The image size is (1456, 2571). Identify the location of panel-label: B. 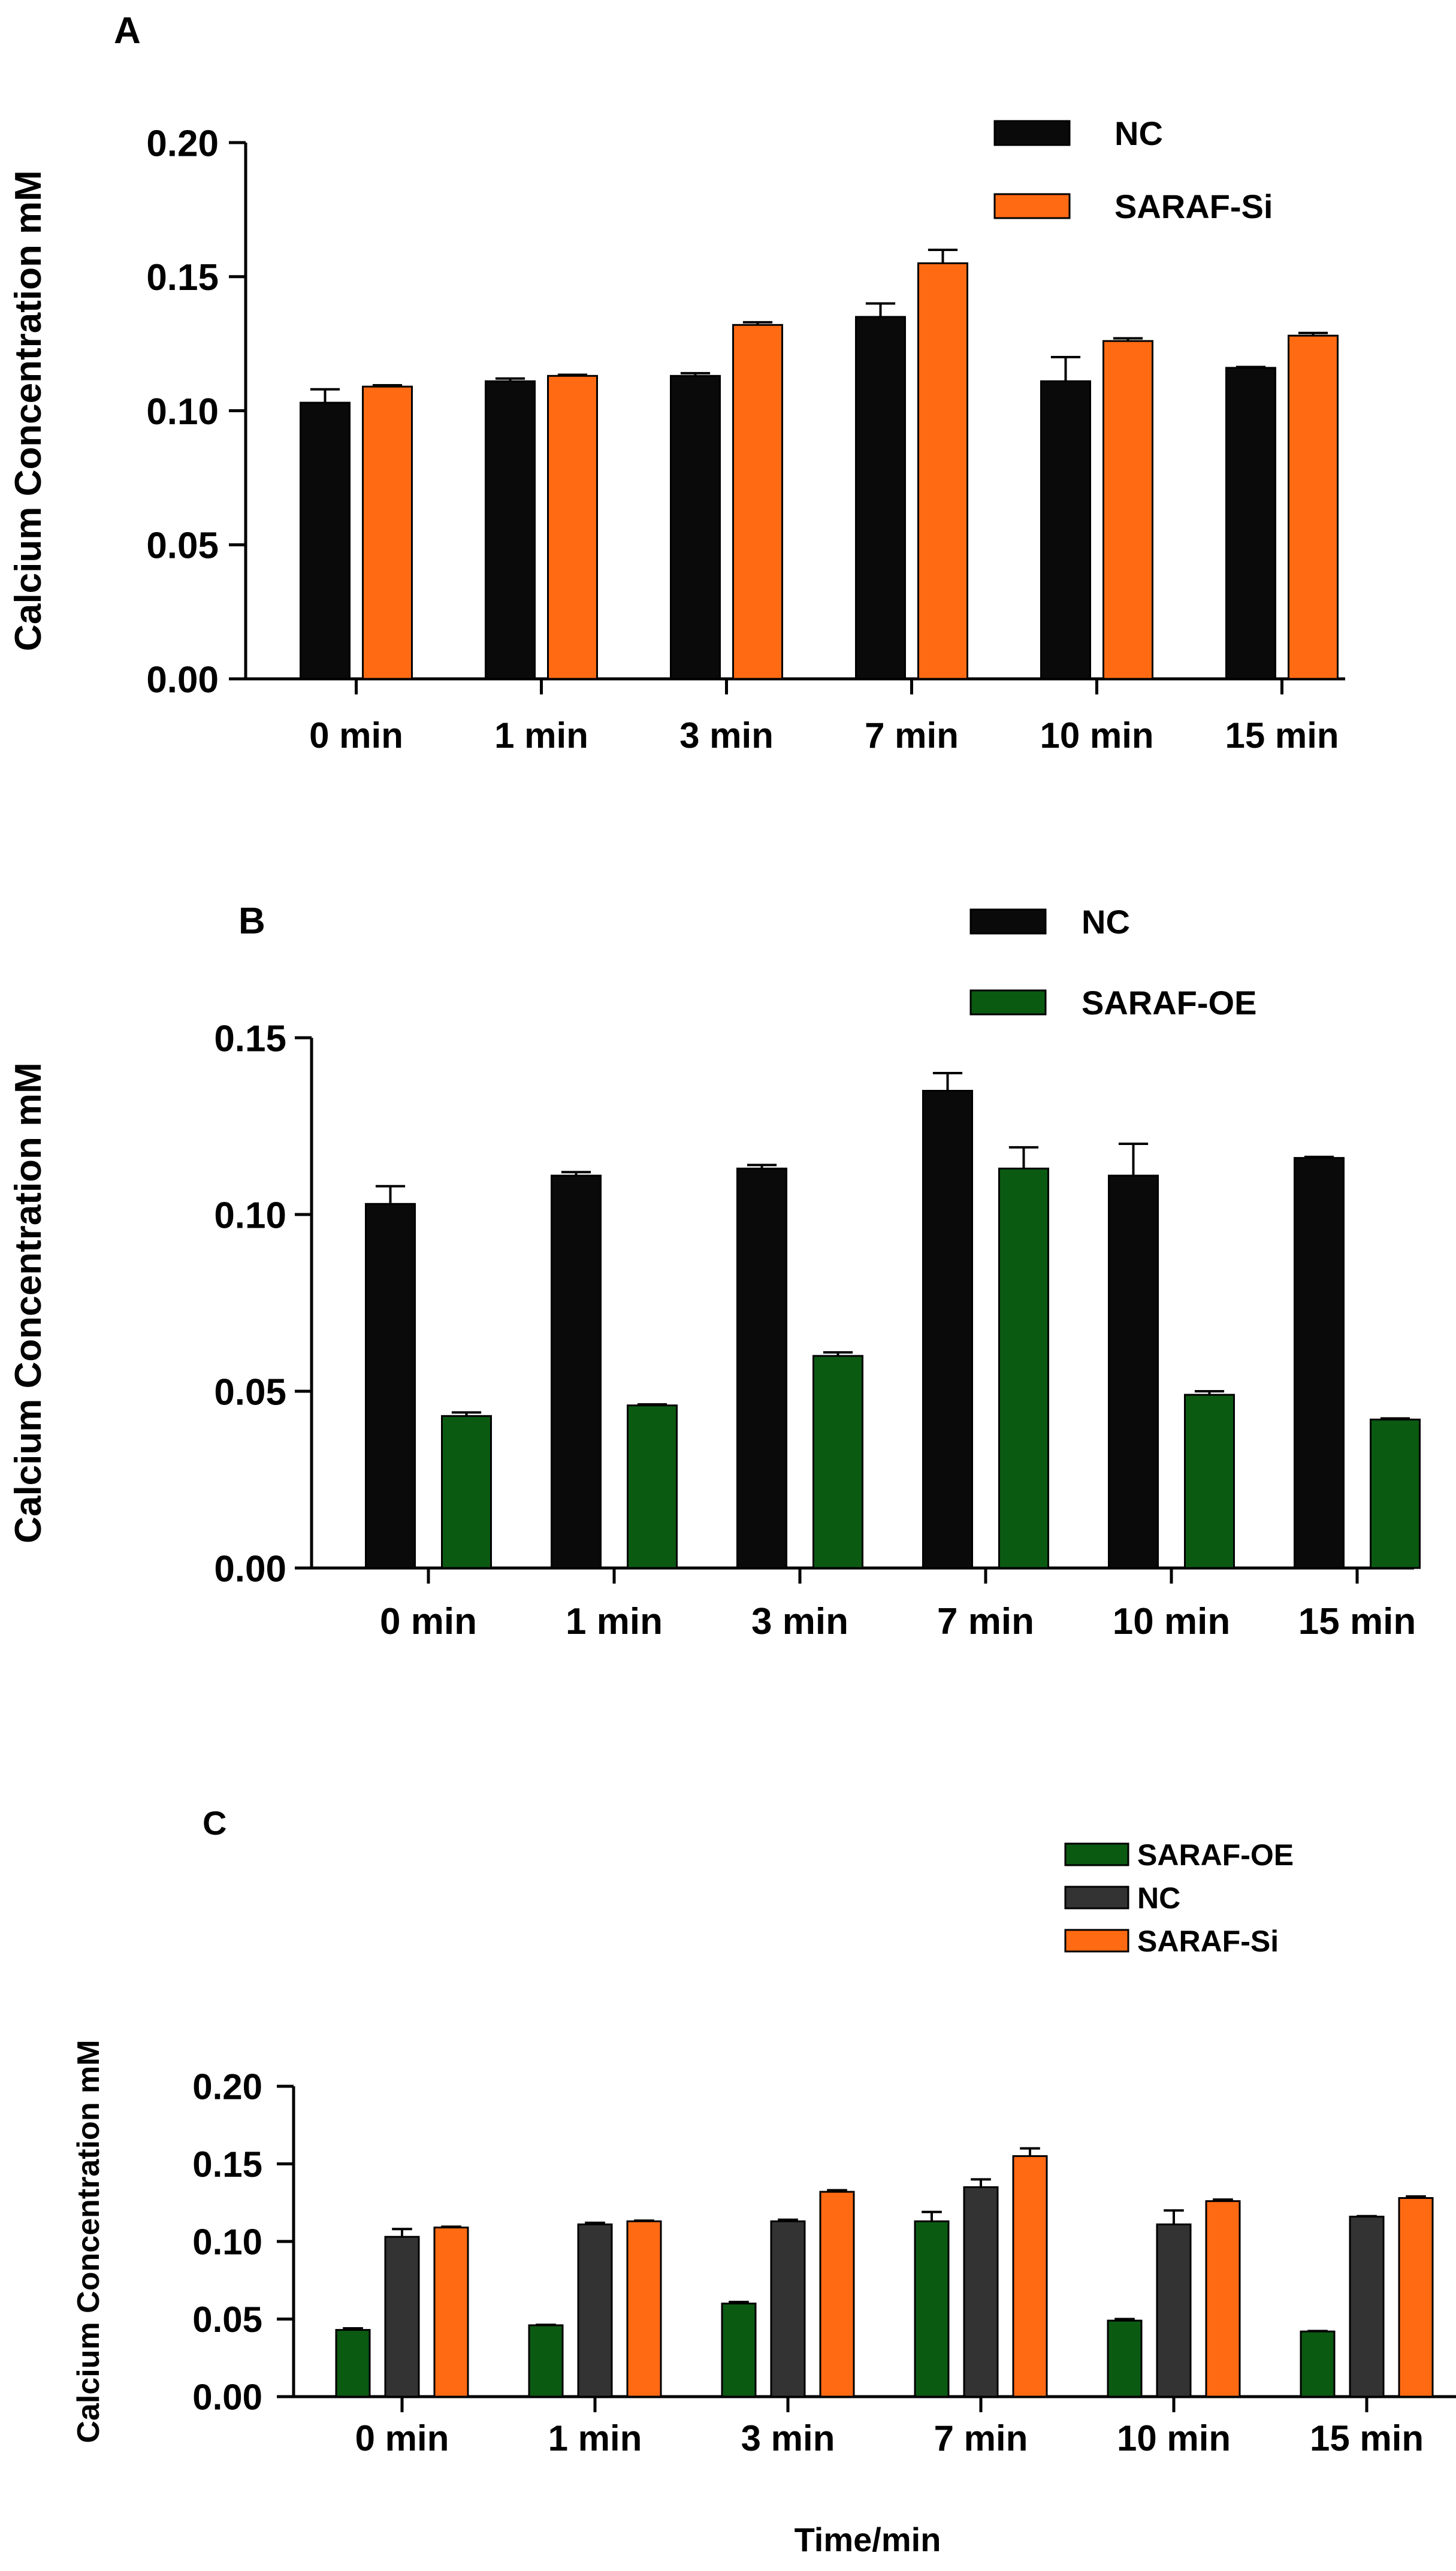
(251, 922).